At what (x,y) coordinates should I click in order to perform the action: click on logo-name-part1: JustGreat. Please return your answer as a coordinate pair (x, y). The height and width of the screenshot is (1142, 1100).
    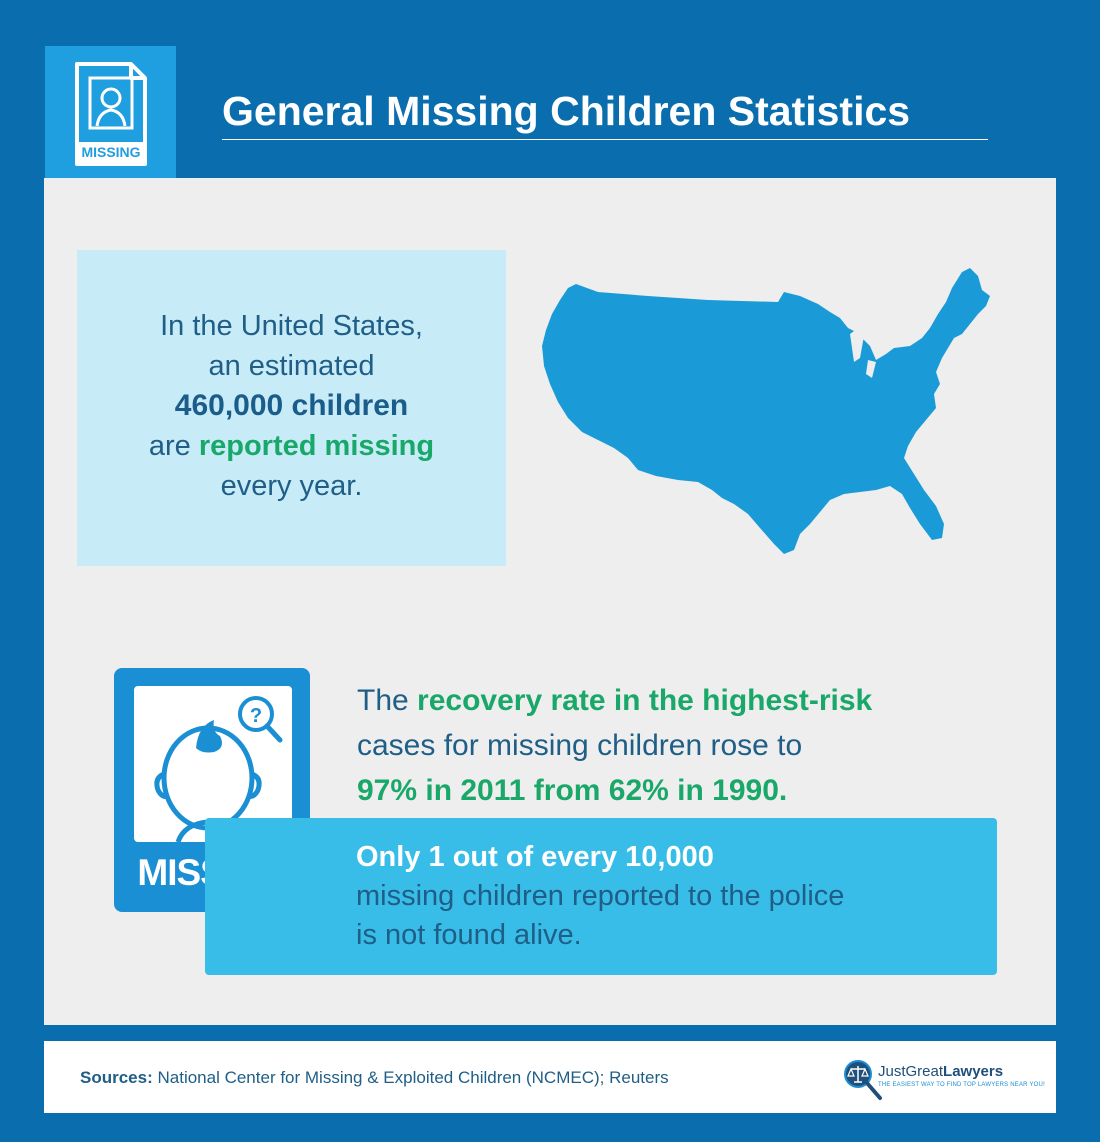
    Looking at the image, I should click on (911, 1071).